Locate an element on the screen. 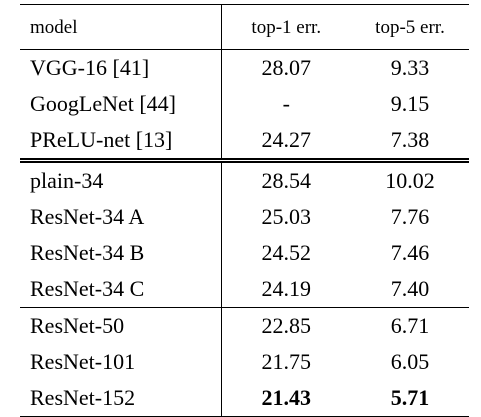  header-top1-error: top-1 err. is located at coordinates (285, 27).